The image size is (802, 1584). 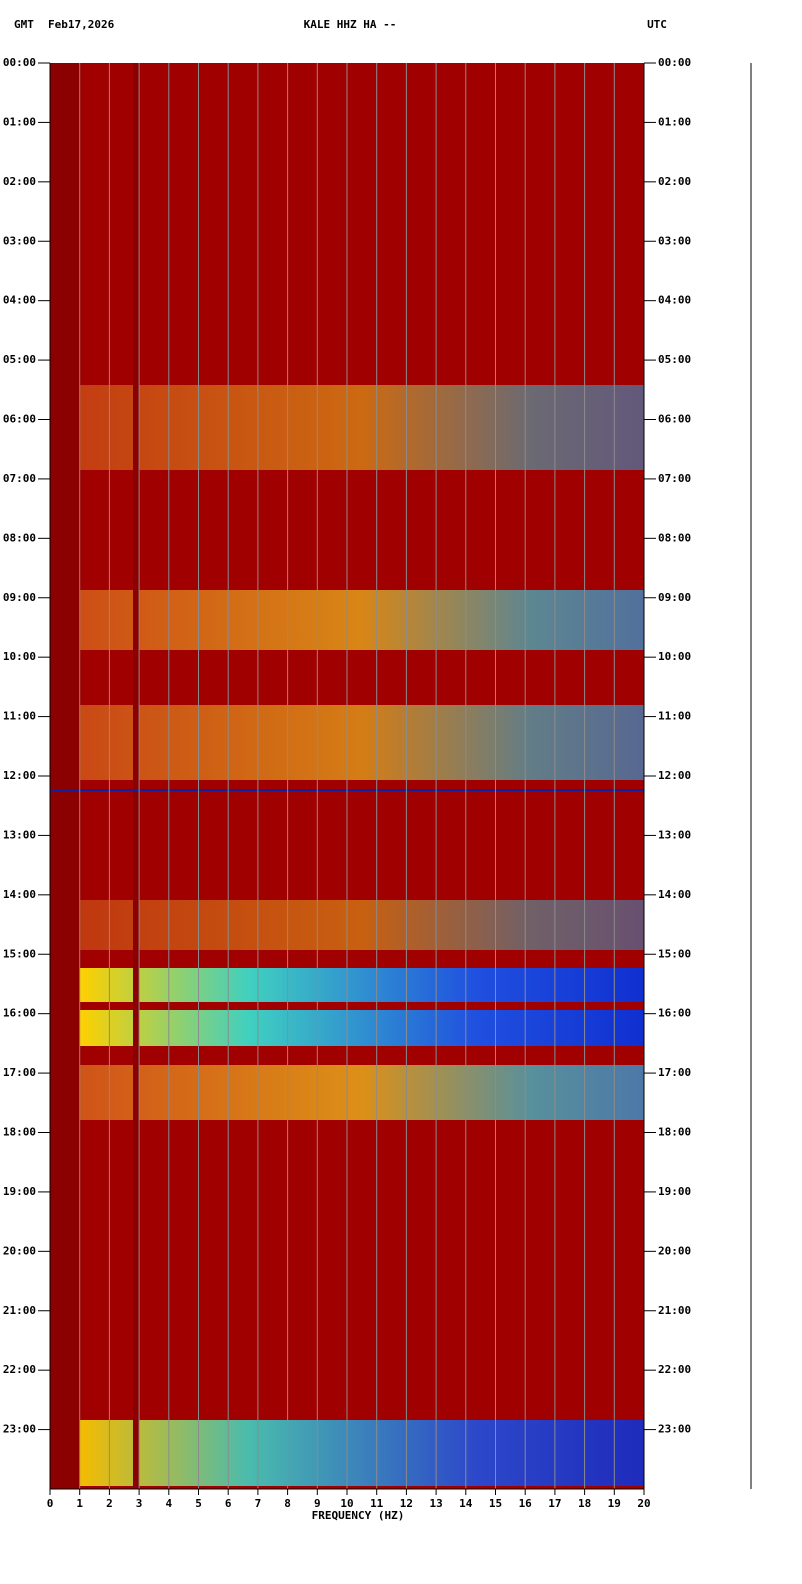 I want to click on x-tick-label: 8, so click(x=287, y=1503).